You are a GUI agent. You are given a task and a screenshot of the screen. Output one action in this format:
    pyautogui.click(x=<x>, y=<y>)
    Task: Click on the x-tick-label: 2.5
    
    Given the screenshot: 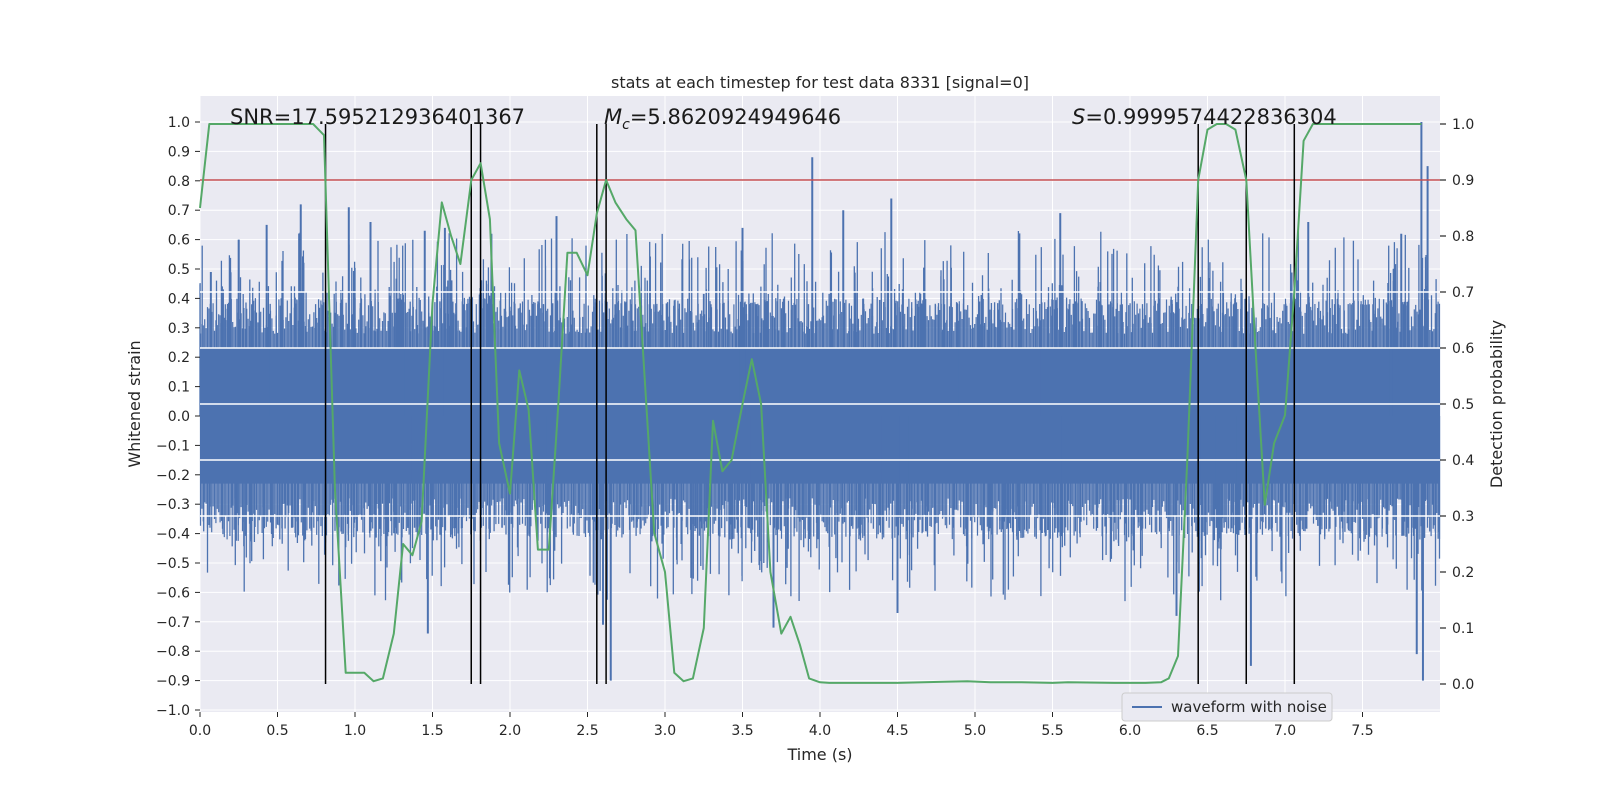 What is the action you would take?
    pyautogui.click(x=587, y=731)
    